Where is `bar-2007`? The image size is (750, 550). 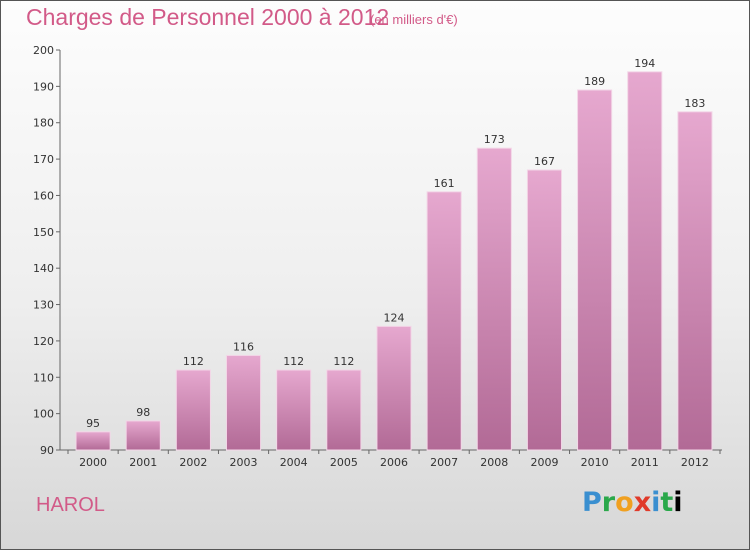 bar-2007 is located at coordinates (444, 321).